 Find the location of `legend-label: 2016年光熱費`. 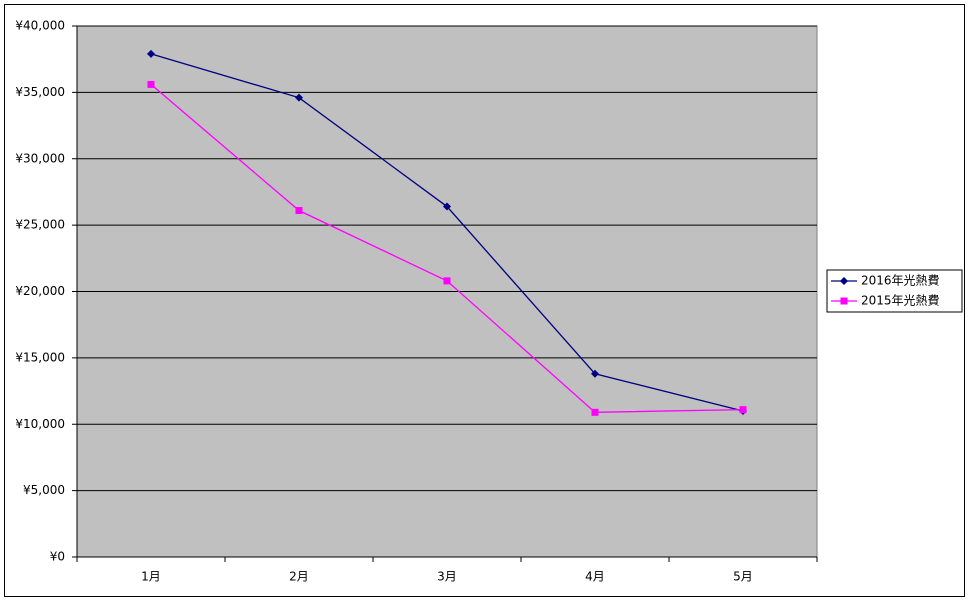

legend-label: 2016年光熱費 is located at coordinates (900, 280).